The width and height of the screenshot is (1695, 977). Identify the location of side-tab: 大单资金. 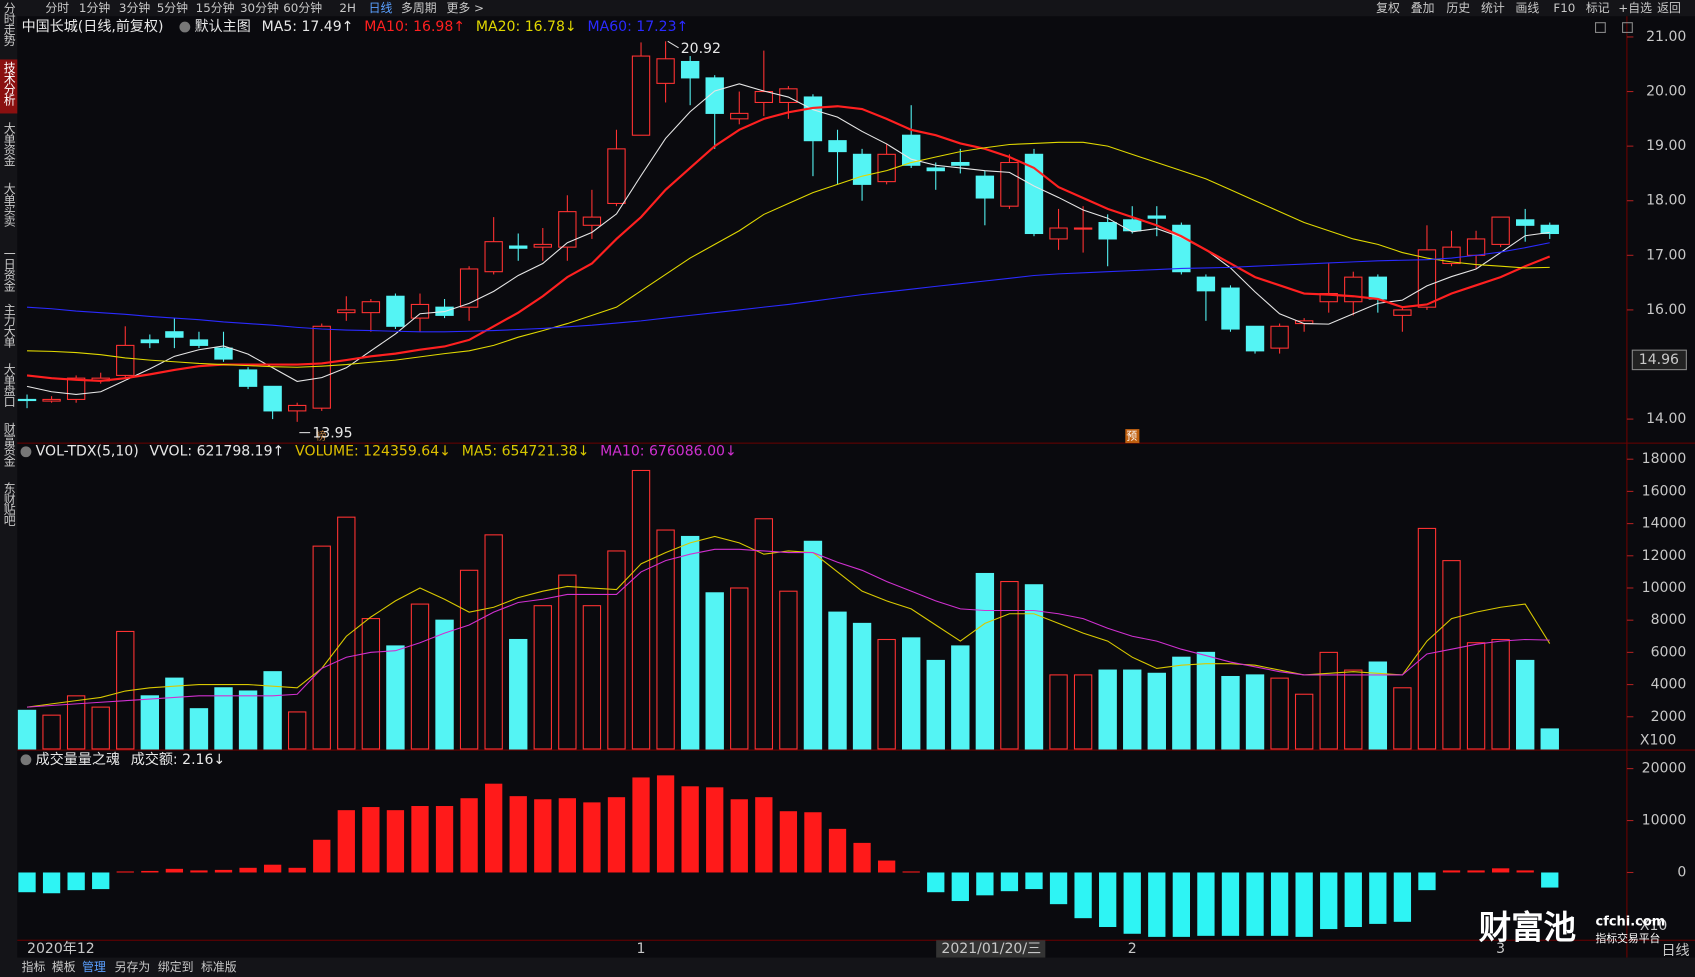
(9, 144).